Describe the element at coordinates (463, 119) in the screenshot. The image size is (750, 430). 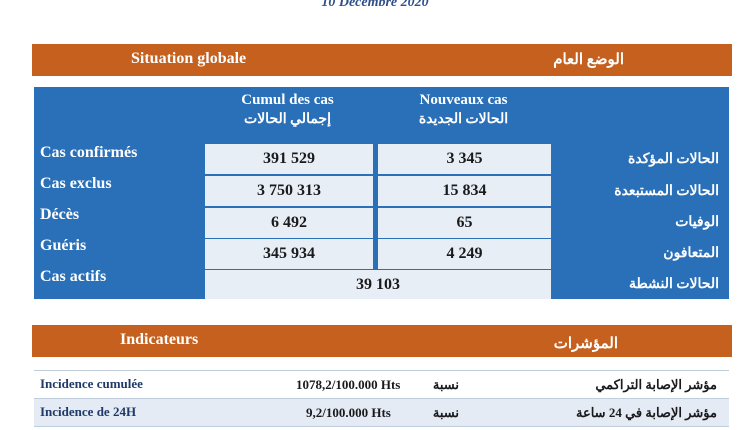
I see `col-header-new-ar: الحالات الجديدة` at that location.